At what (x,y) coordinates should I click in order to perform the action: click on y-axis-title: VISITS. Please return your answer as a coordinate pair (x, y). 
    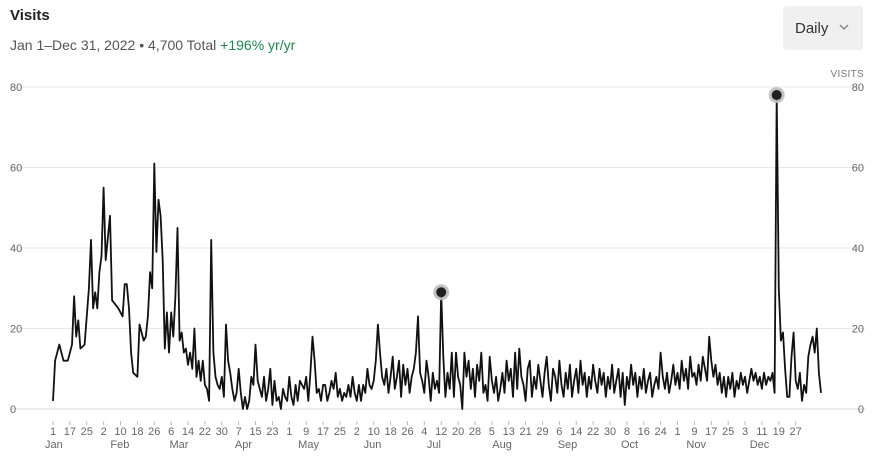
    Looking at the image, I should click on (847, 74).